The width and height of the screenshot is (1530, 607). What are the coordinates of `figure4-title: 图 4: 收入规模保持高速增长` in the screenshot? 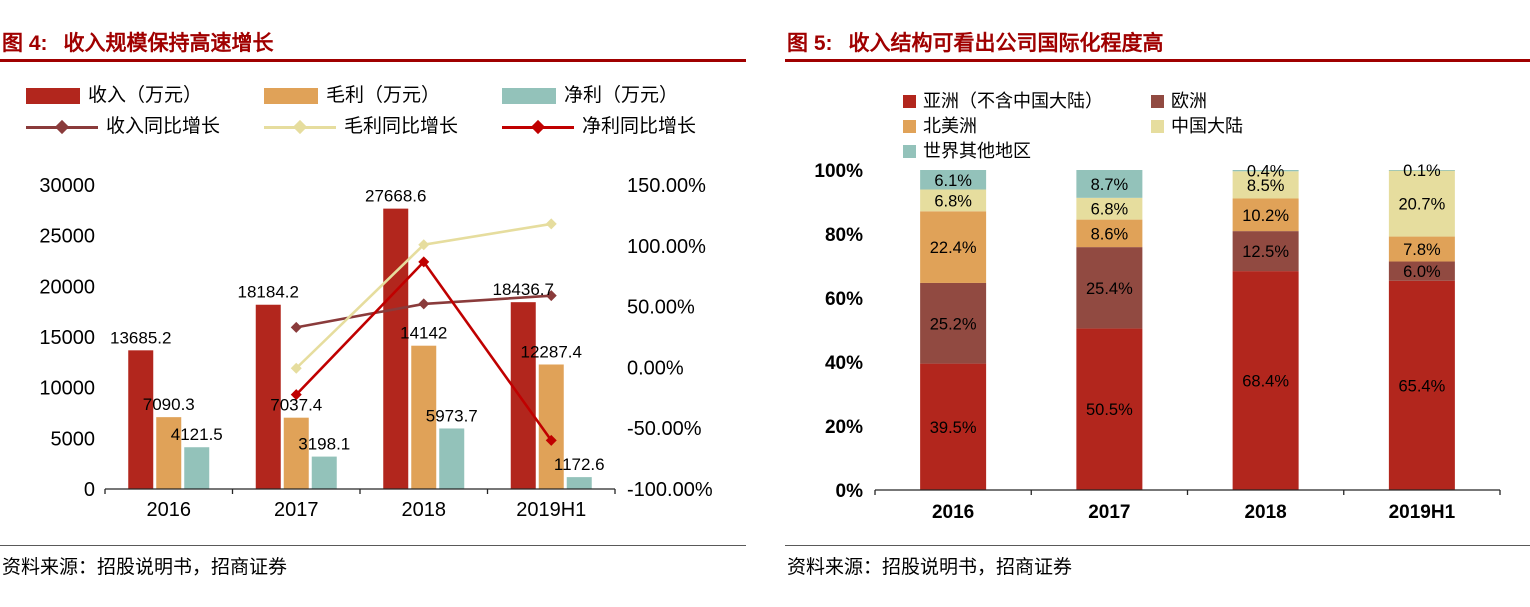 It's located at (138, 42).